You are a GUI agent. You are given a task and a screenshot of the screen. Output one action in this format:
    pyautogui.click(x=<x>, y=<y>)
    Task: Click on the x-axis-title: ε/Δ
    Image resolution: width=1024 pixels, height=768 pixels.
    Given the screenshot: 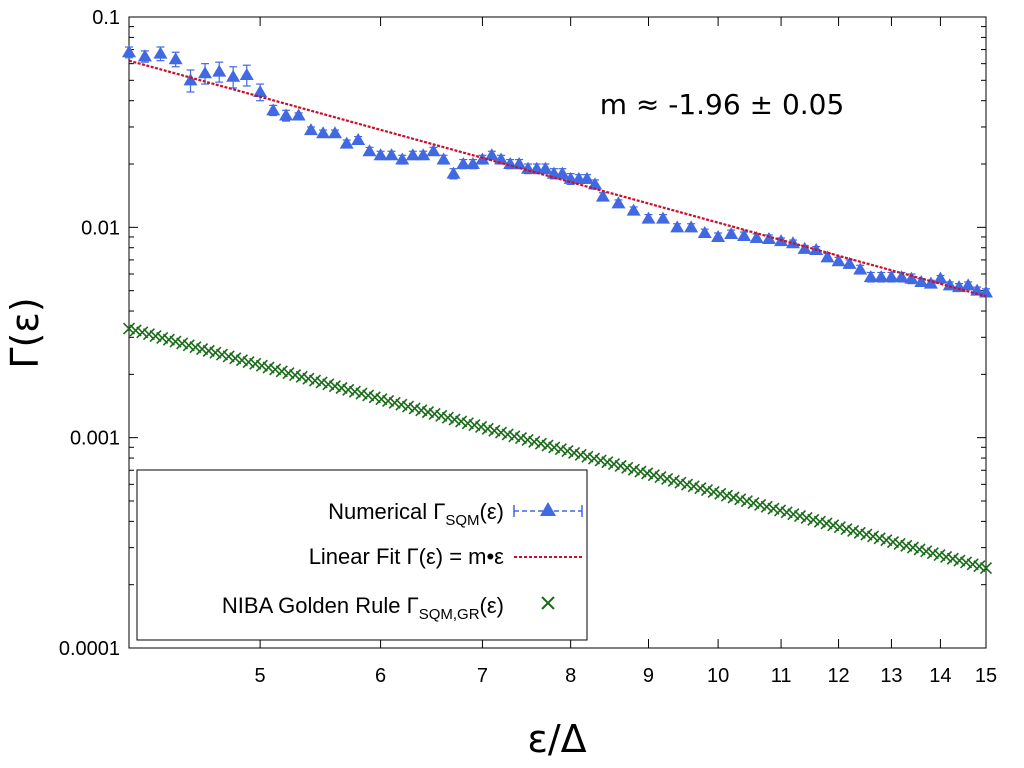 What is the action you would take?
    pyautogui.click(x=556, y=739)
    